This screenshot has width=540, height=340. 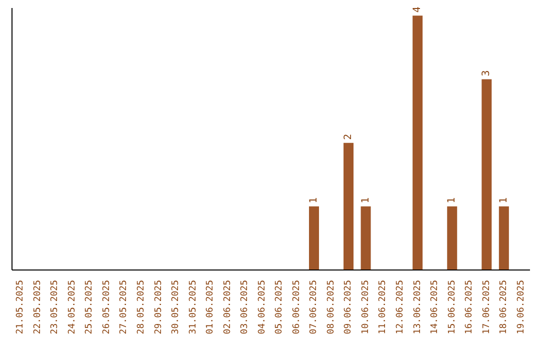 I want to click on x-tick-label: 15.06.2025, so click(x=452, y=307).